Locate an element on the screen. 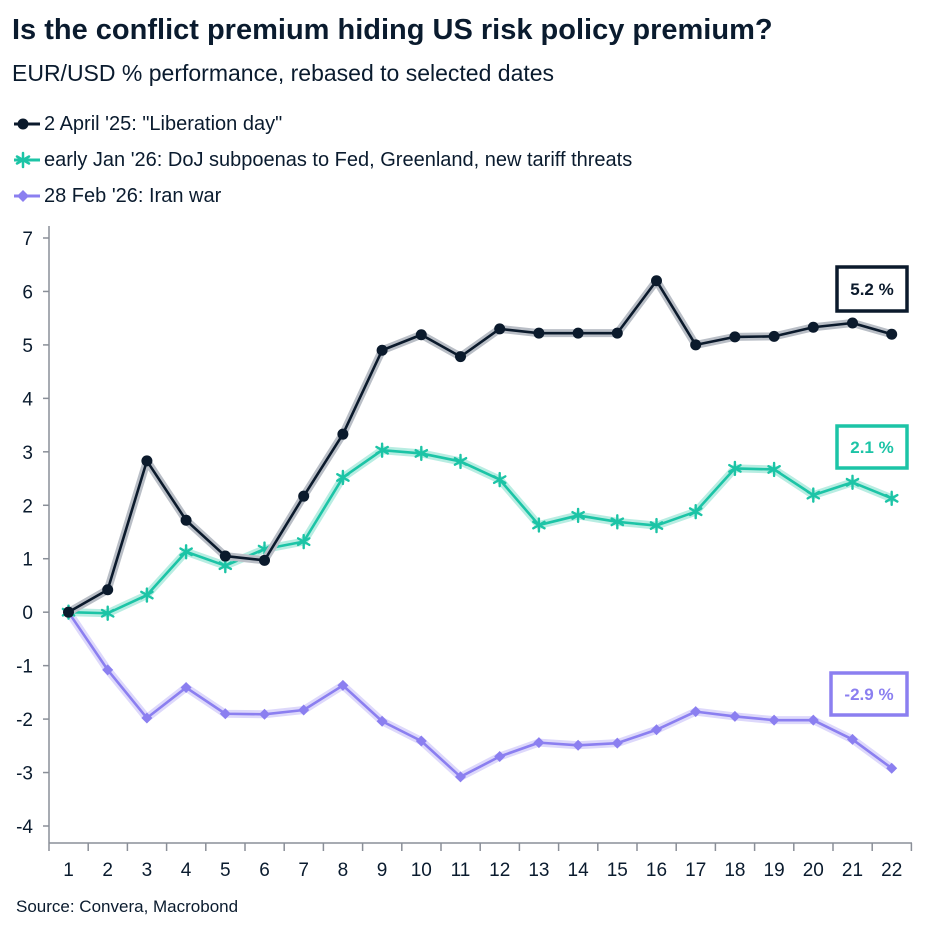 This screenshot has height=938, width=938. end-value-label: 5.2 % is located at coordinates (871, 289).